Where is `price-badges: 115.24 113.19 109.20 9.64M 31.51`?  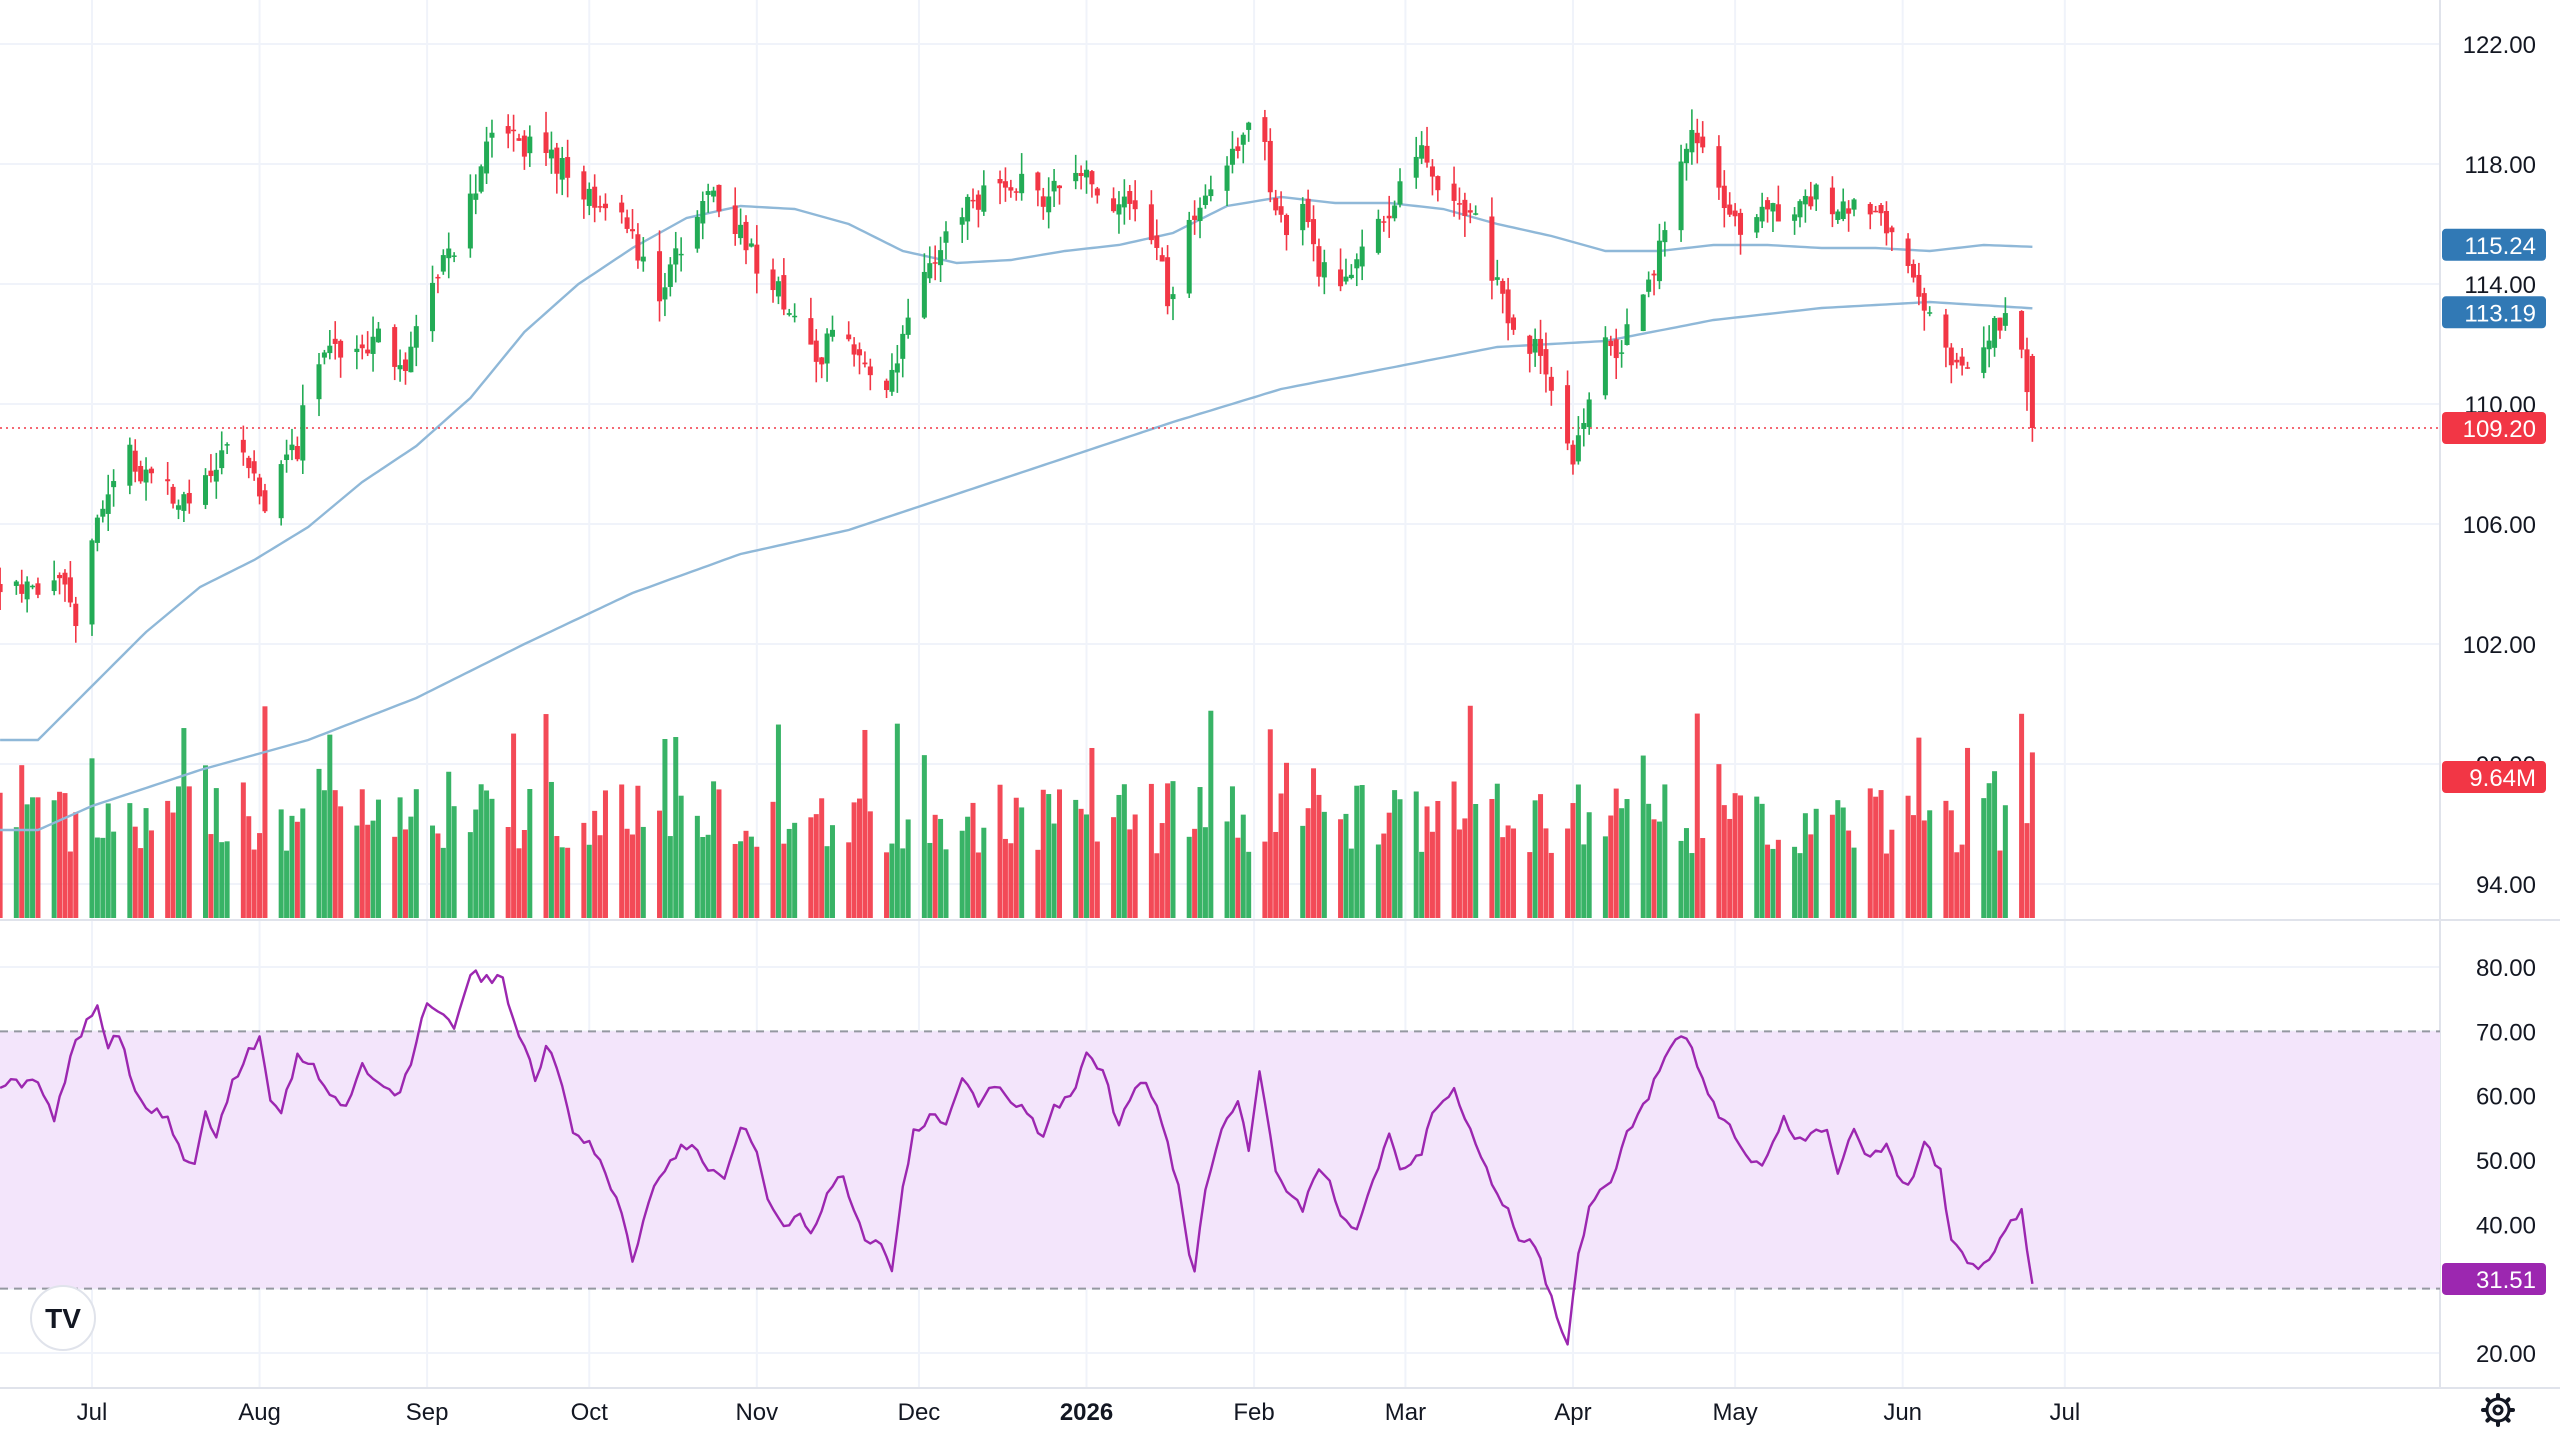
price-badges: 115.24 113.19 109.20 9.64M 31.51 is located at coordinates (2494, 761).